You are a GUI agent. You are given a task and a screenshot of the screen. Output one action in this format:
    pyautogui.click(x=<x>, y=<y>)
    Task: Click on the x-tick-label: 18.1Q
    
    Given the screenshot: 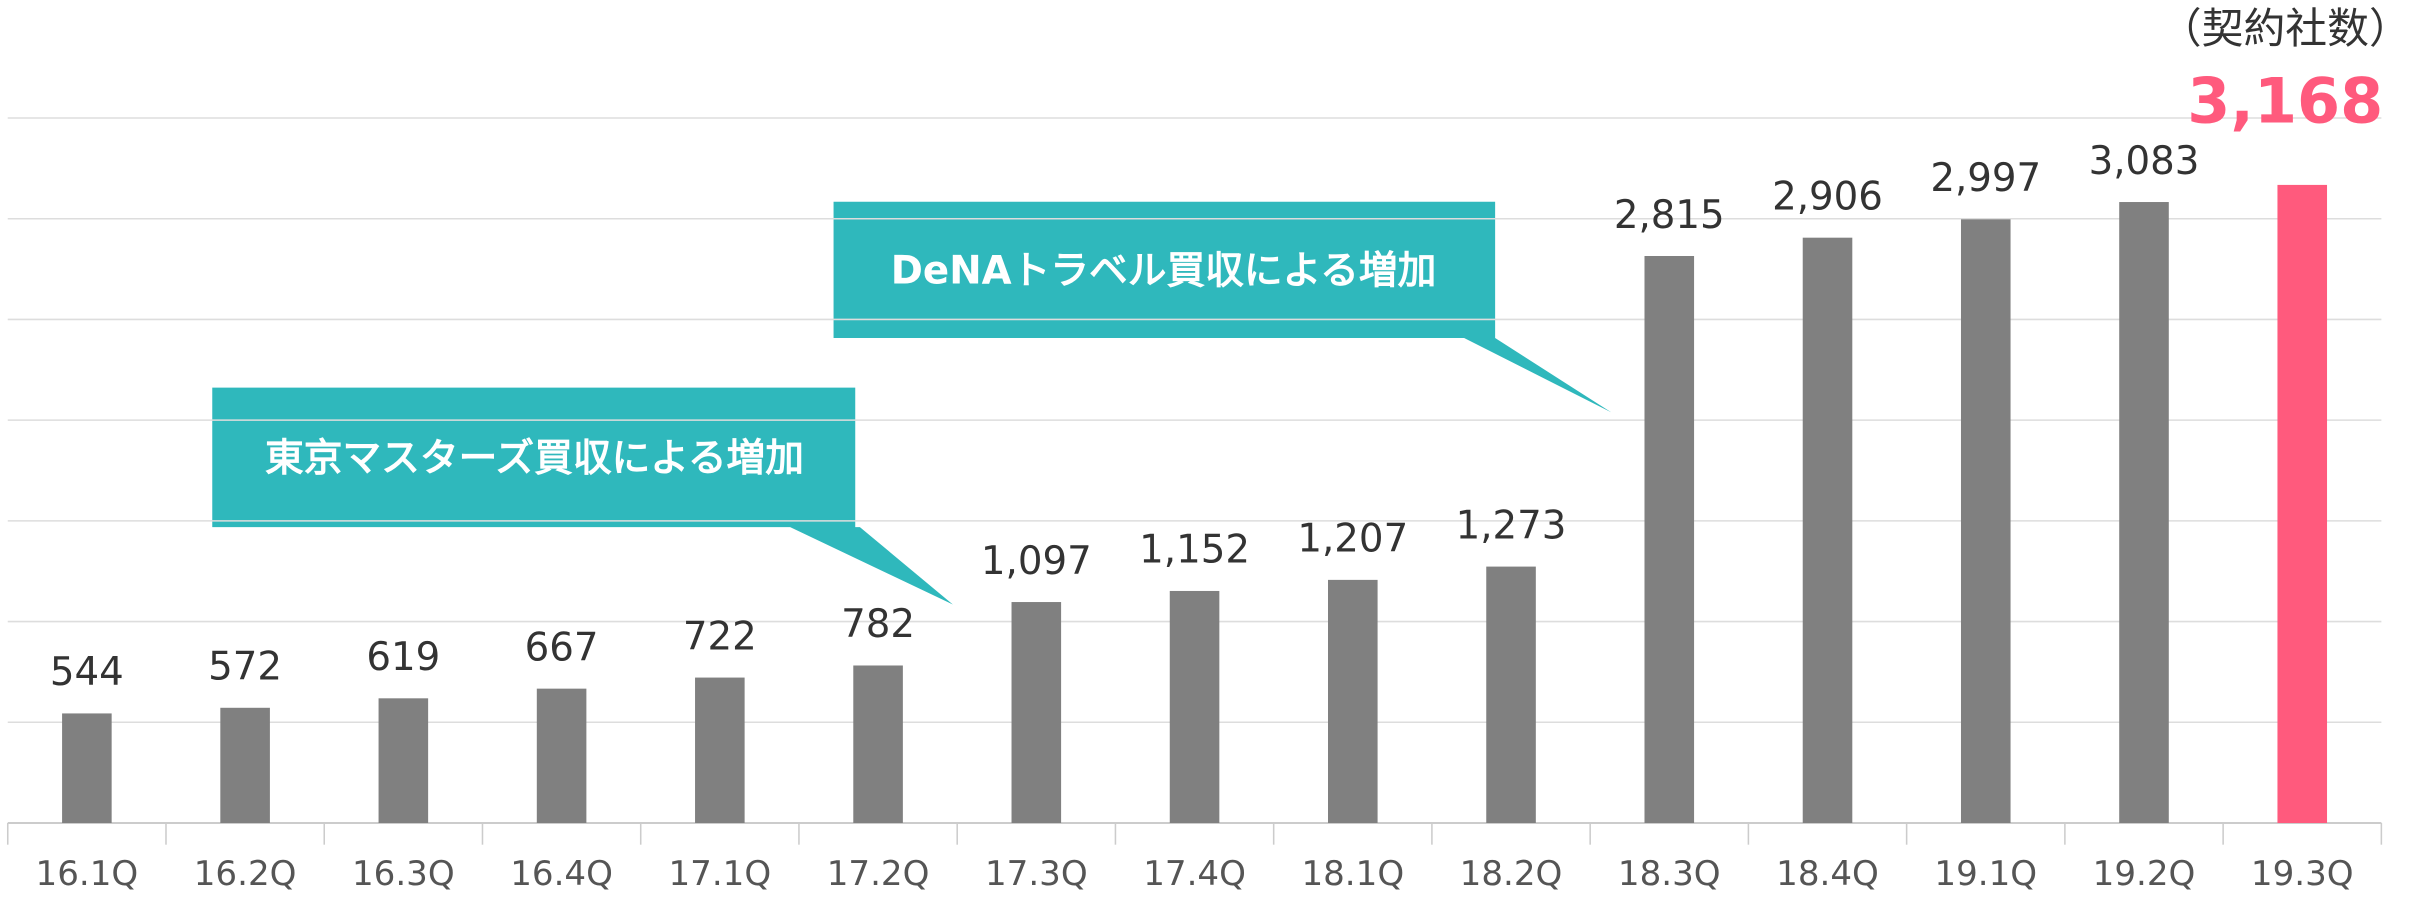 What is the action you would take?
    pyautogui.click(x=1352, y=873)
    